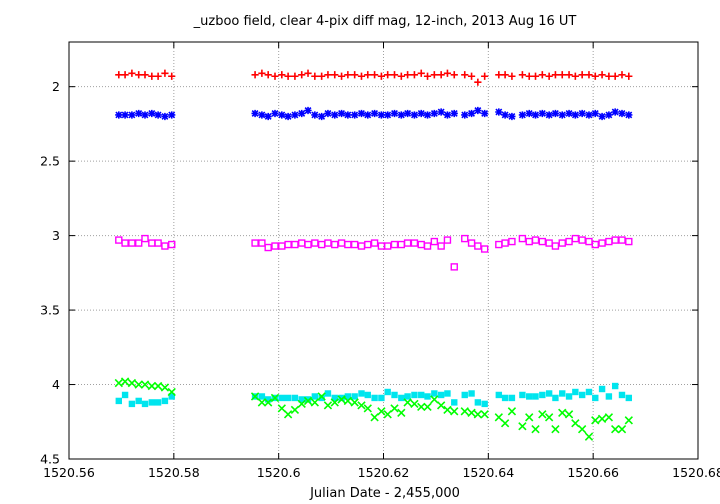 This screenshot has width=720, height=504. Describe the element at coordinates (488, 472) in the screenshot. I see `x-tick-label: 1520.64` at that location.